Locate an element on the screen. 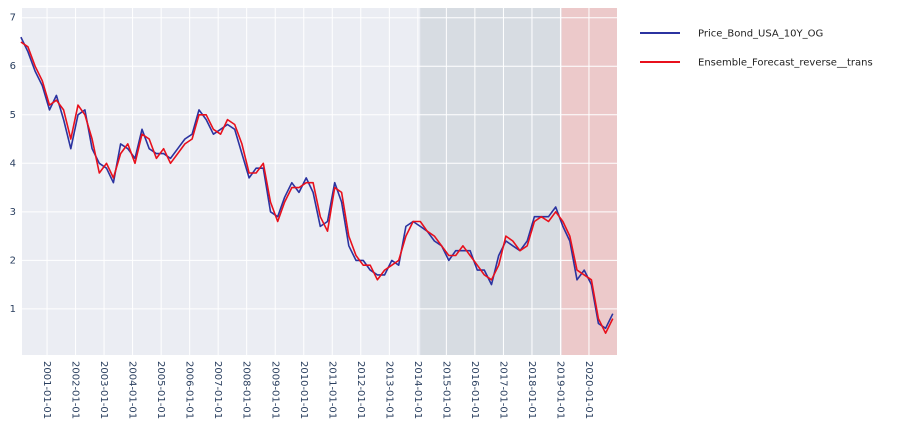  x-tick-label: 2003-01-01 is located at coordinates (103, 390).